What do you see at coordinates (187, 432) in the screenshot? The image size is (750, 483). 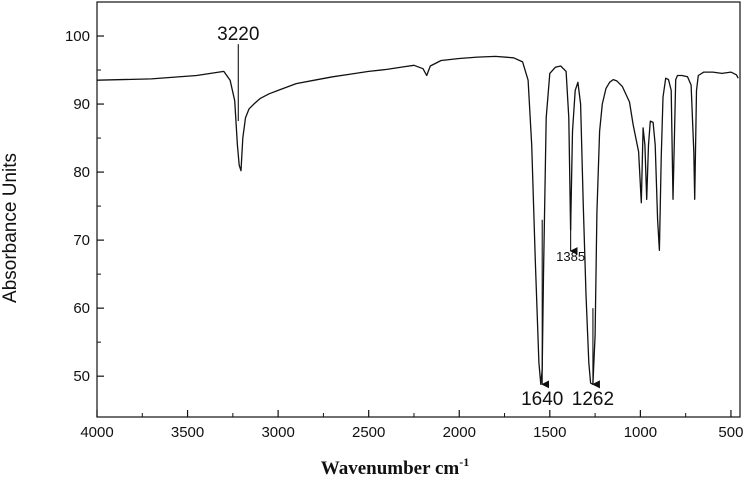 I see `x-tick-label: 3500` at bounding box center [187, 432].